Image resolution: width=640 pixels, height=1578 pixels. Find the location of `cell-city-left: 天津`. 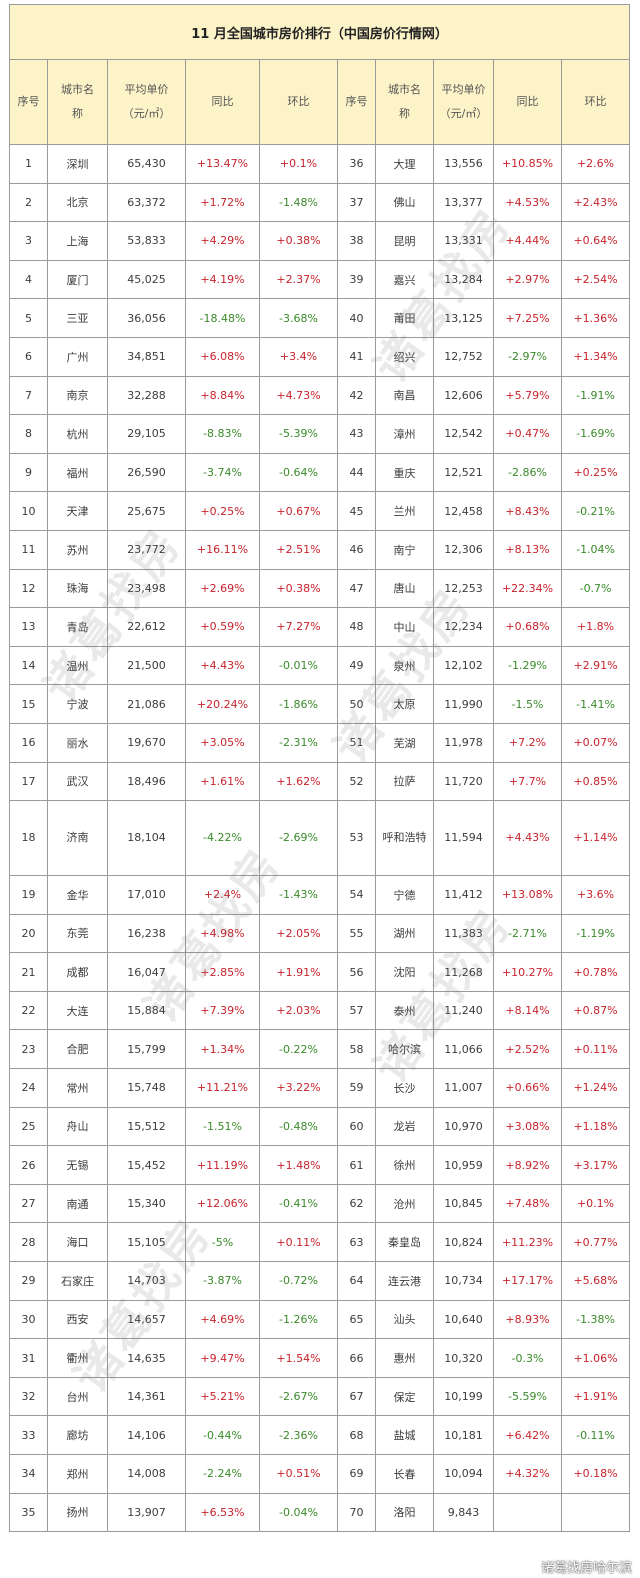

cell-city-left: 天津 is located at coordinates (77, 511).